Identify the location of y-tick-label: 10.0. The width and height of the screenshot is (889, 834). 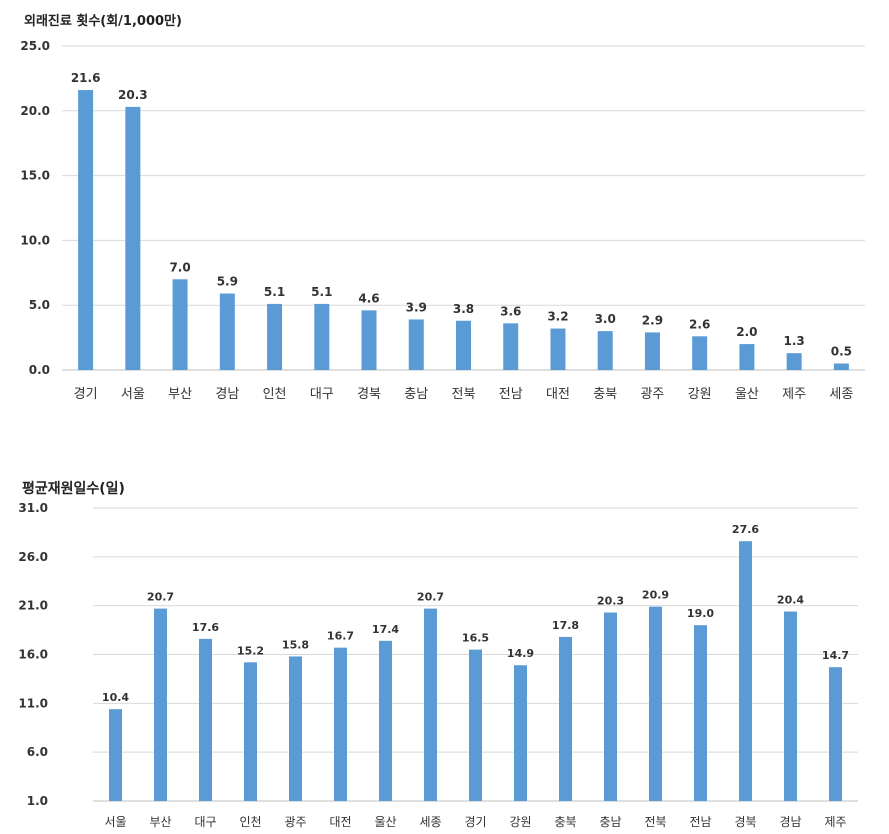
(35, 240).